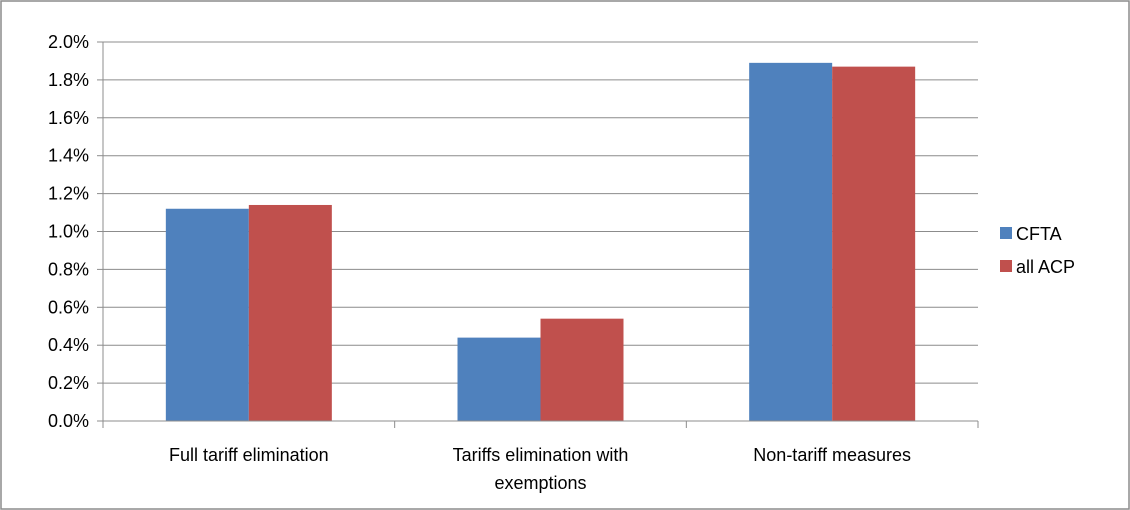  I want to click on legend-label: CFTA, so click(1039, 234).